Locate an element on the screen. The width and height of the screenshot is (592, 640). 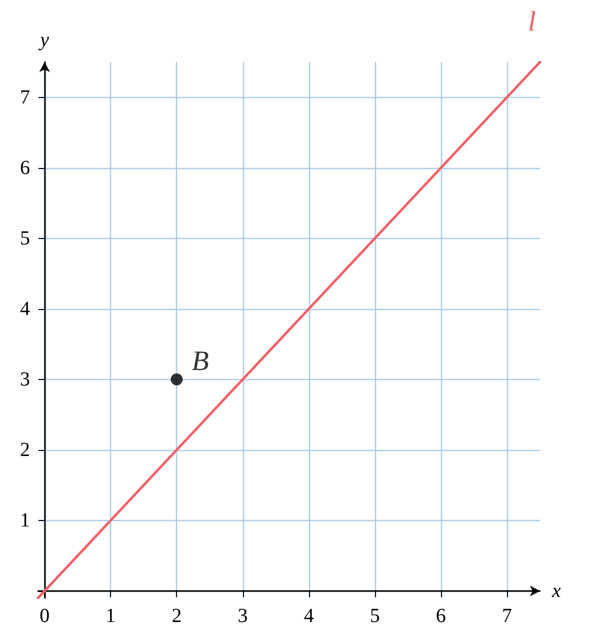
y-tick-label: 1 is located at coordinates (25, 520).